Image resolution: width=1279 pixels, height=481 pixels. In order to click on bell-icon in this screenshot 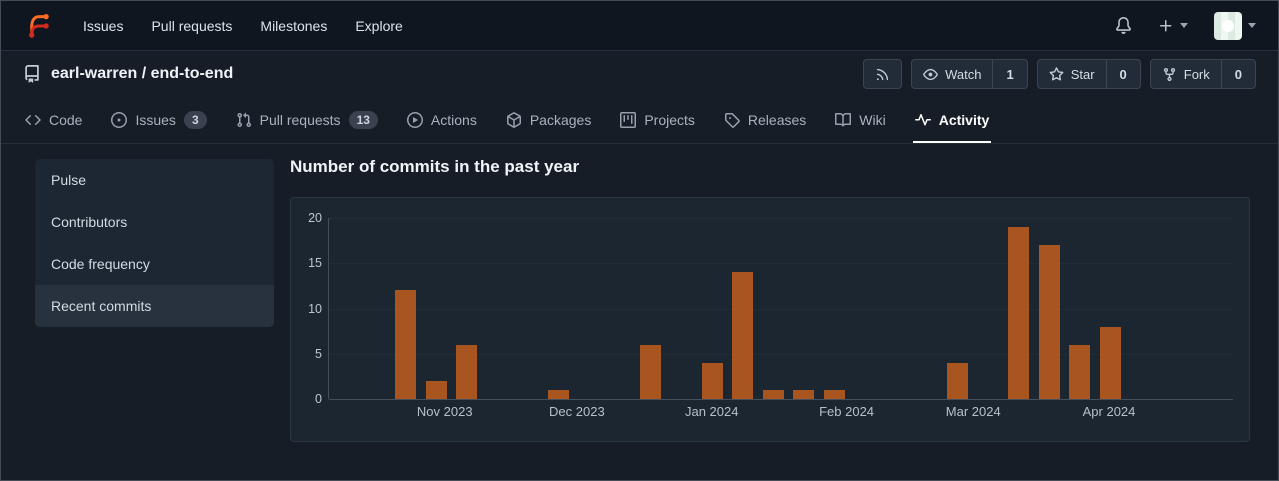, I will do `click(1123, 25)`.